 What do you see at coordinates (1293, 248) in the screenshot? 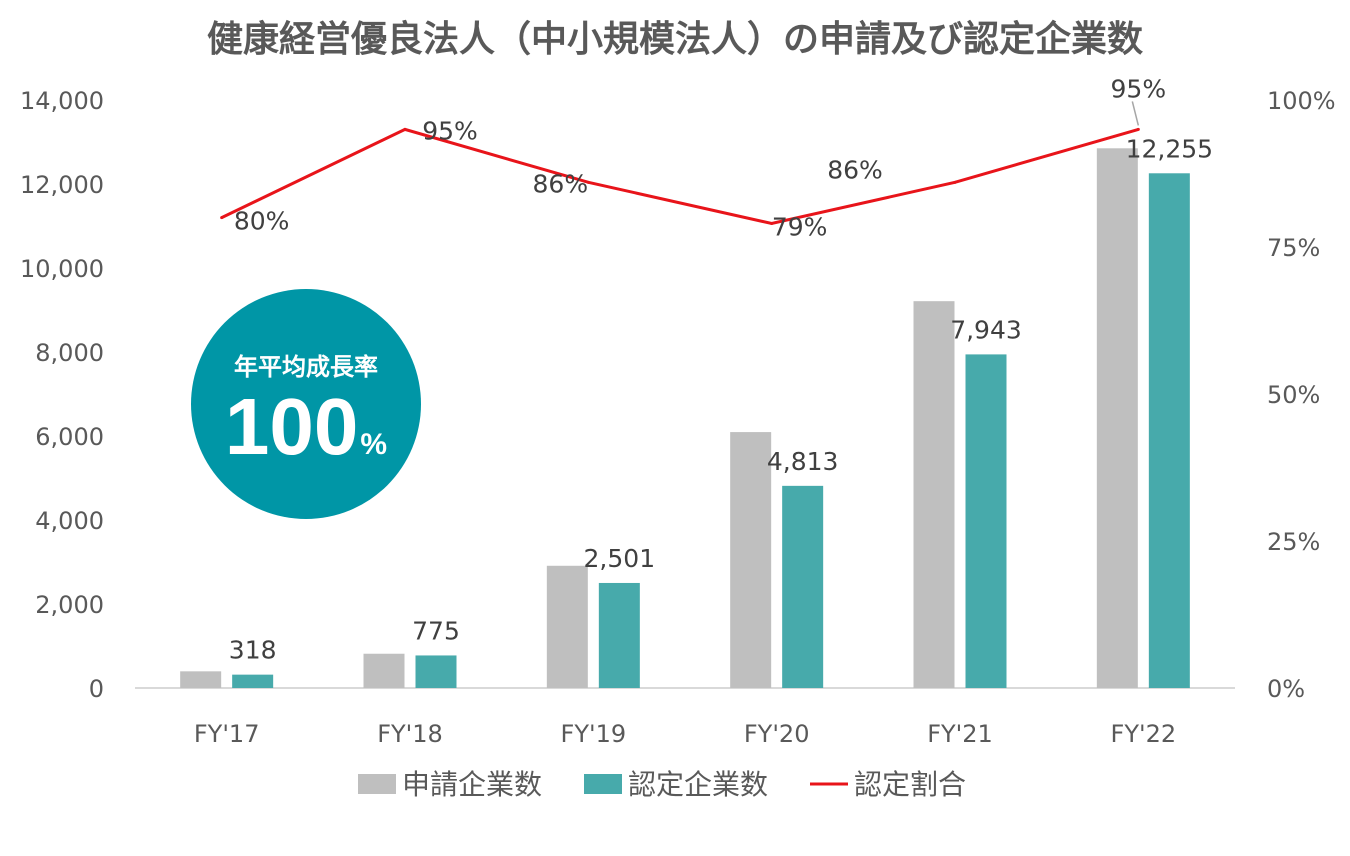
I see `y-right-tick-label: 75%` at bounding box center [1293, 248].